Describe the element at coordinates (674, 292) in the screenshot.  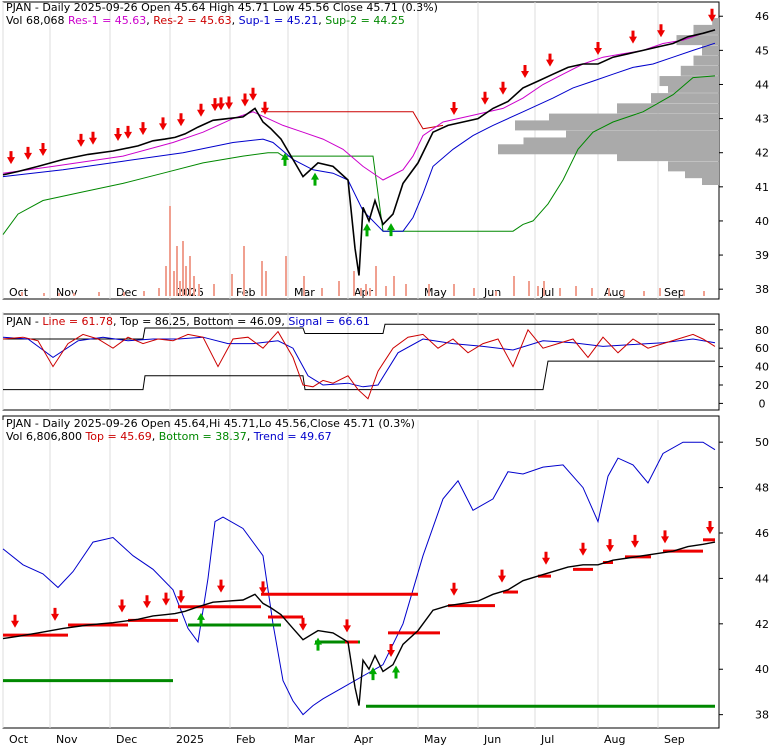
I see `price-month-label: Sep` at that location.